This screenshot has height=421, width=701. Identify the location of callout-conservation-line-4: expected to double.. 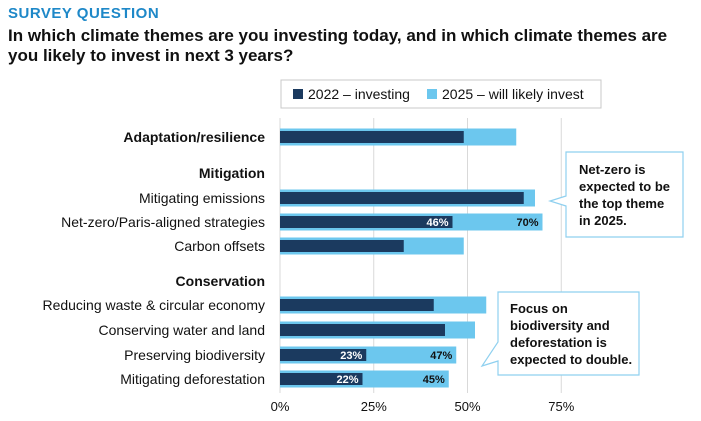
(571, 359).